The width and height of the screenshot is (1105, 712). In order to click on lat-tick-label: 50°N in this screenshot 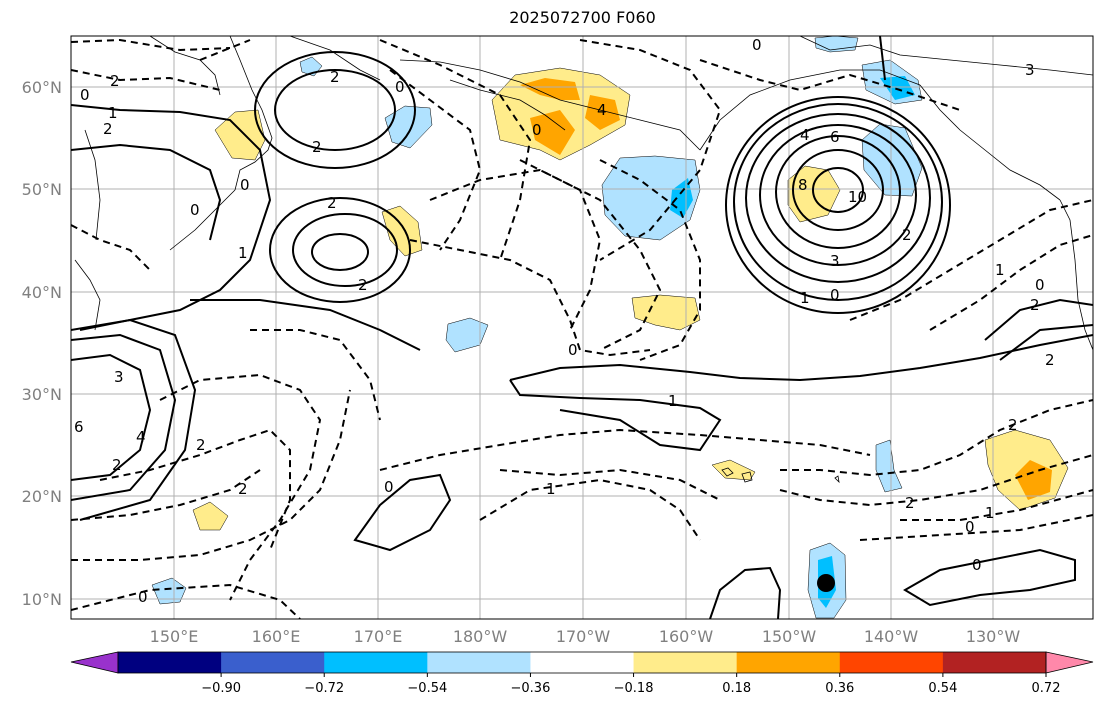, I will do `click(42, 189)`.